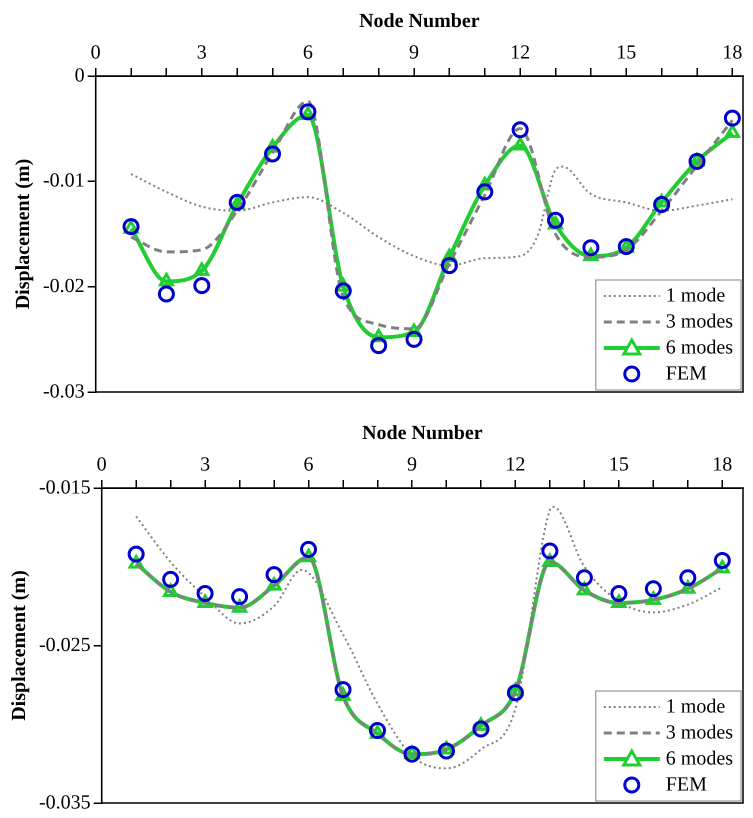 The height and width of the screenshot is (818, 753). Describe the element at coordinates (101, 464) in the screenshot. I see `x-tick-label: 0` at that location.